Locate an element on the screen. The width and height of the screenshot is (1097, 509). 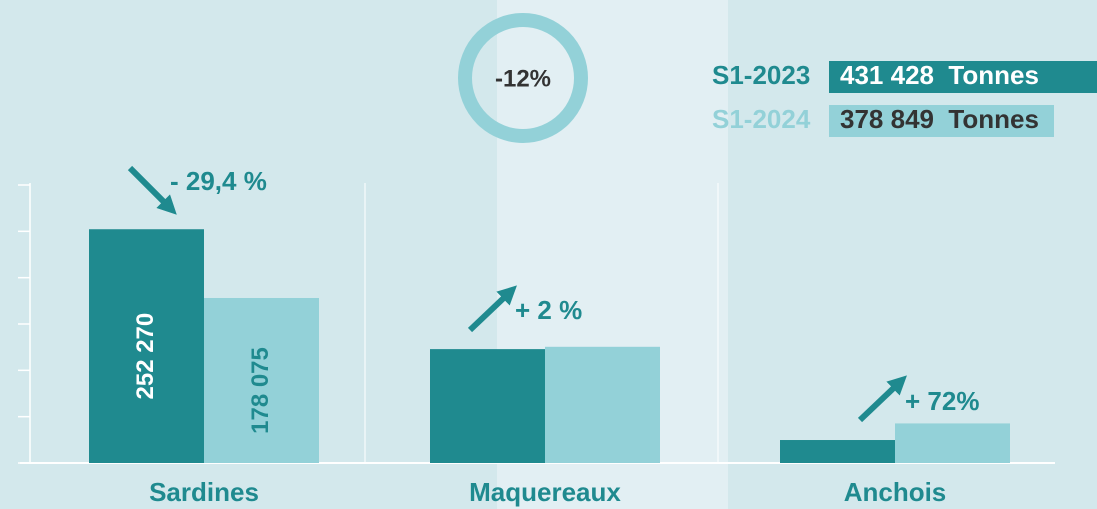
badge: -12% is located at coordinates (523, 78).